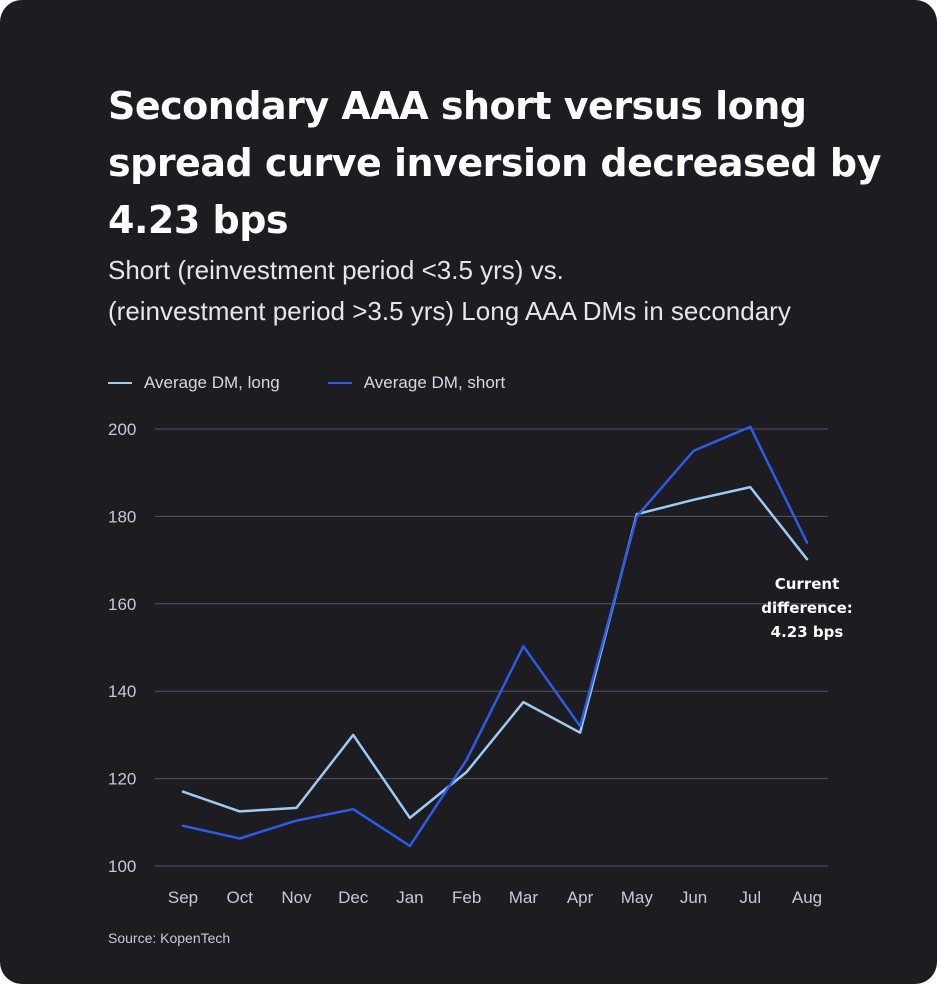 This screenshot has width=937, height=984. What do you see at coordinates (750, 897) in the screenshot?
I see `x-tick-label-jul: Jul` at bounding box center [750, 897].